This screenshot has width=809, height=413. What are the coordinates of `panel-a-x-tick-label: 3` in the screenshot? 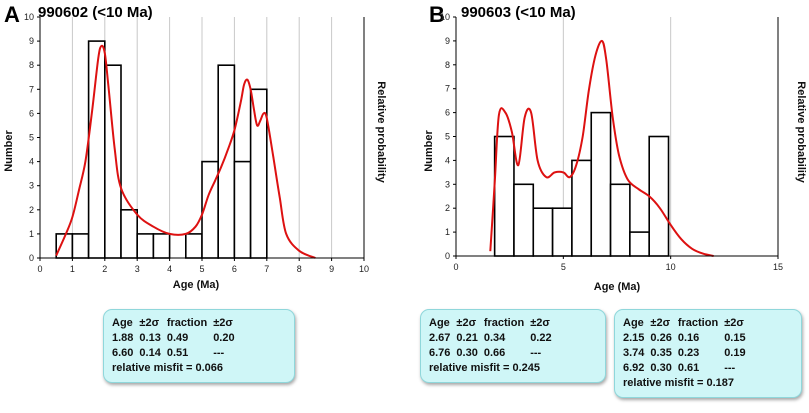 It's located at (137, 269).